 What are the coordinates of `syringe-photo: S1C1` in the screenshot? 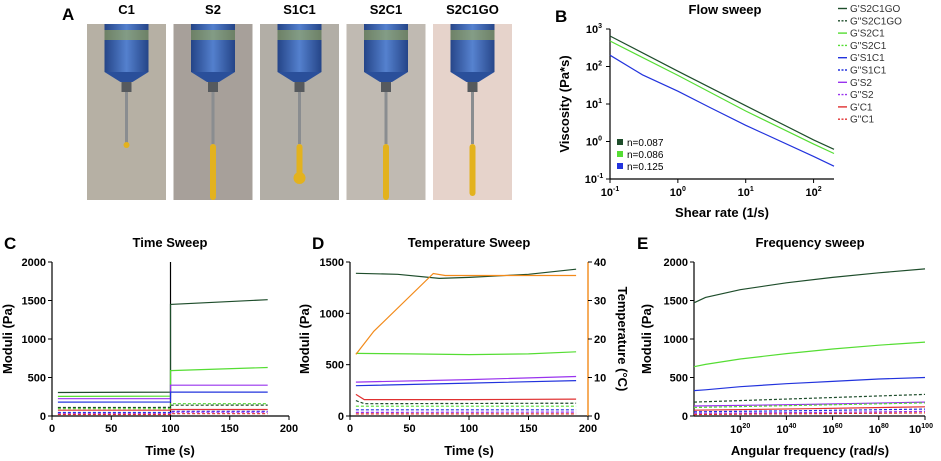 It's located at (299, 101).